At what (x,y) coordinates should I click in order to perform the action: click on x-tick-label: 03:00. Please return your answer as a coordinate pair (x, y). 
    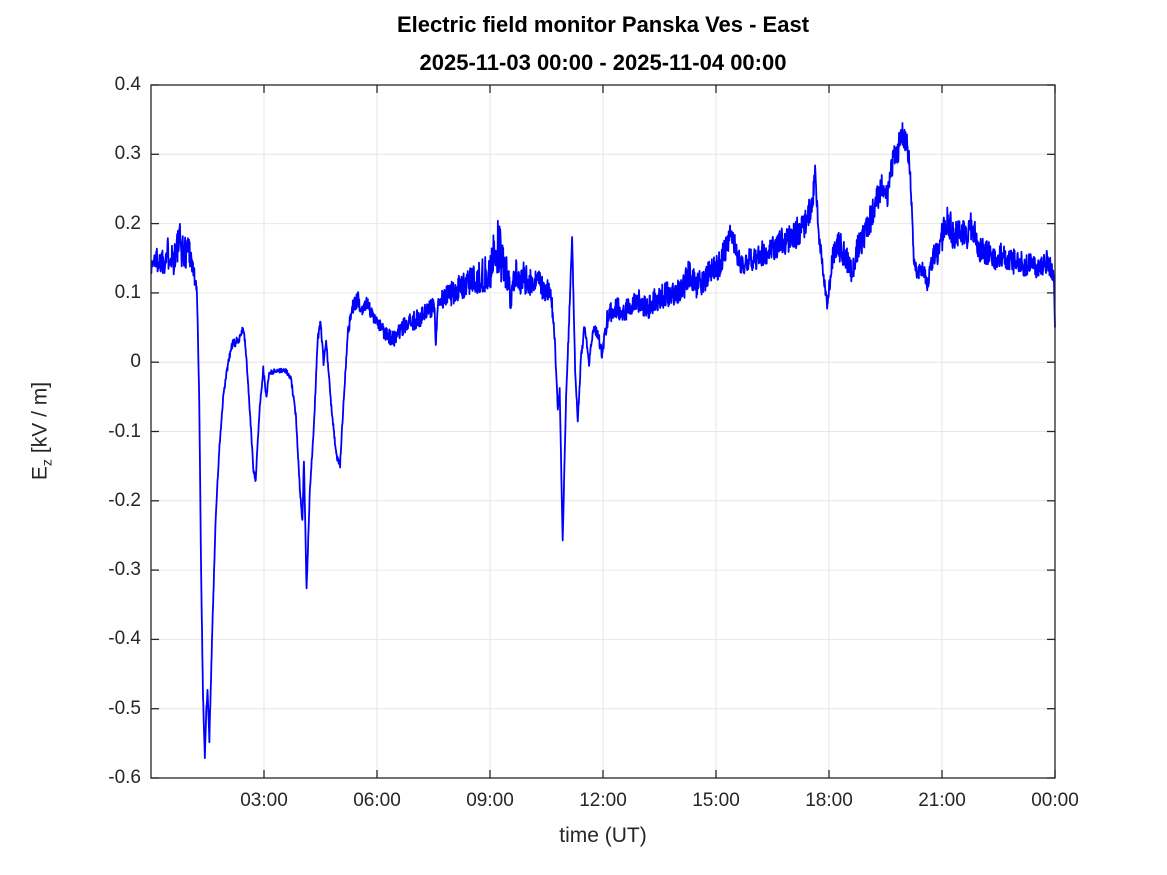
    Looking at the image, I should click on (264, 800).